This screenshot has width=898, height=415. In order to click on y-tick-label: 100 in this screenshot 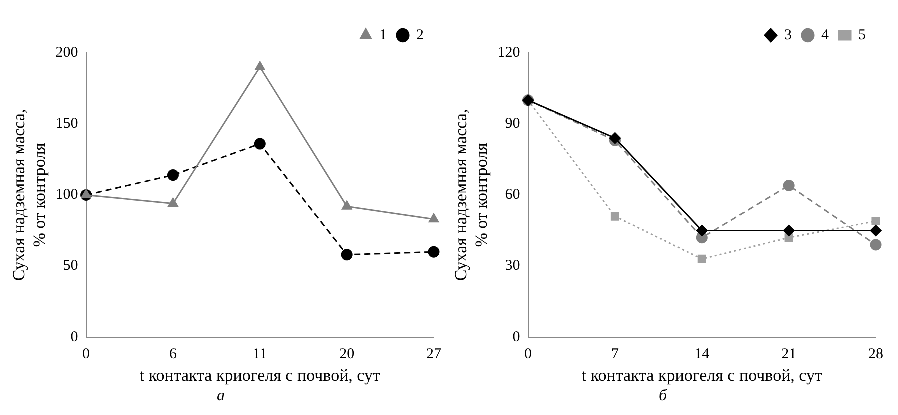, I will do `click(67, 195)`.